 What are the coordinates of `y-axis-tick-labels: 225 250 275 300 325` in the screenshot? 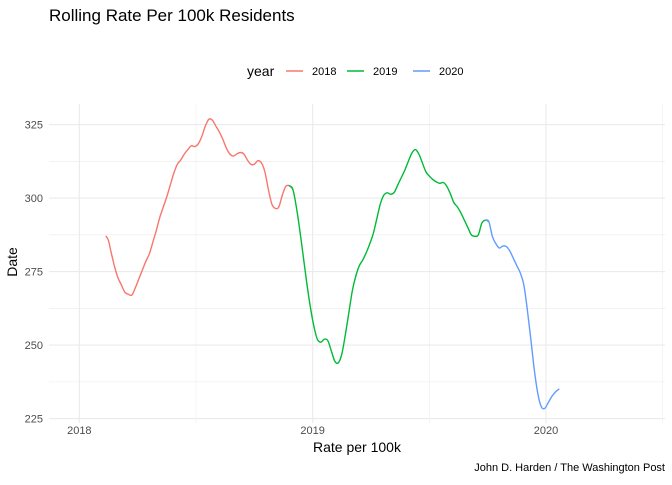 It's located at (34, 273).